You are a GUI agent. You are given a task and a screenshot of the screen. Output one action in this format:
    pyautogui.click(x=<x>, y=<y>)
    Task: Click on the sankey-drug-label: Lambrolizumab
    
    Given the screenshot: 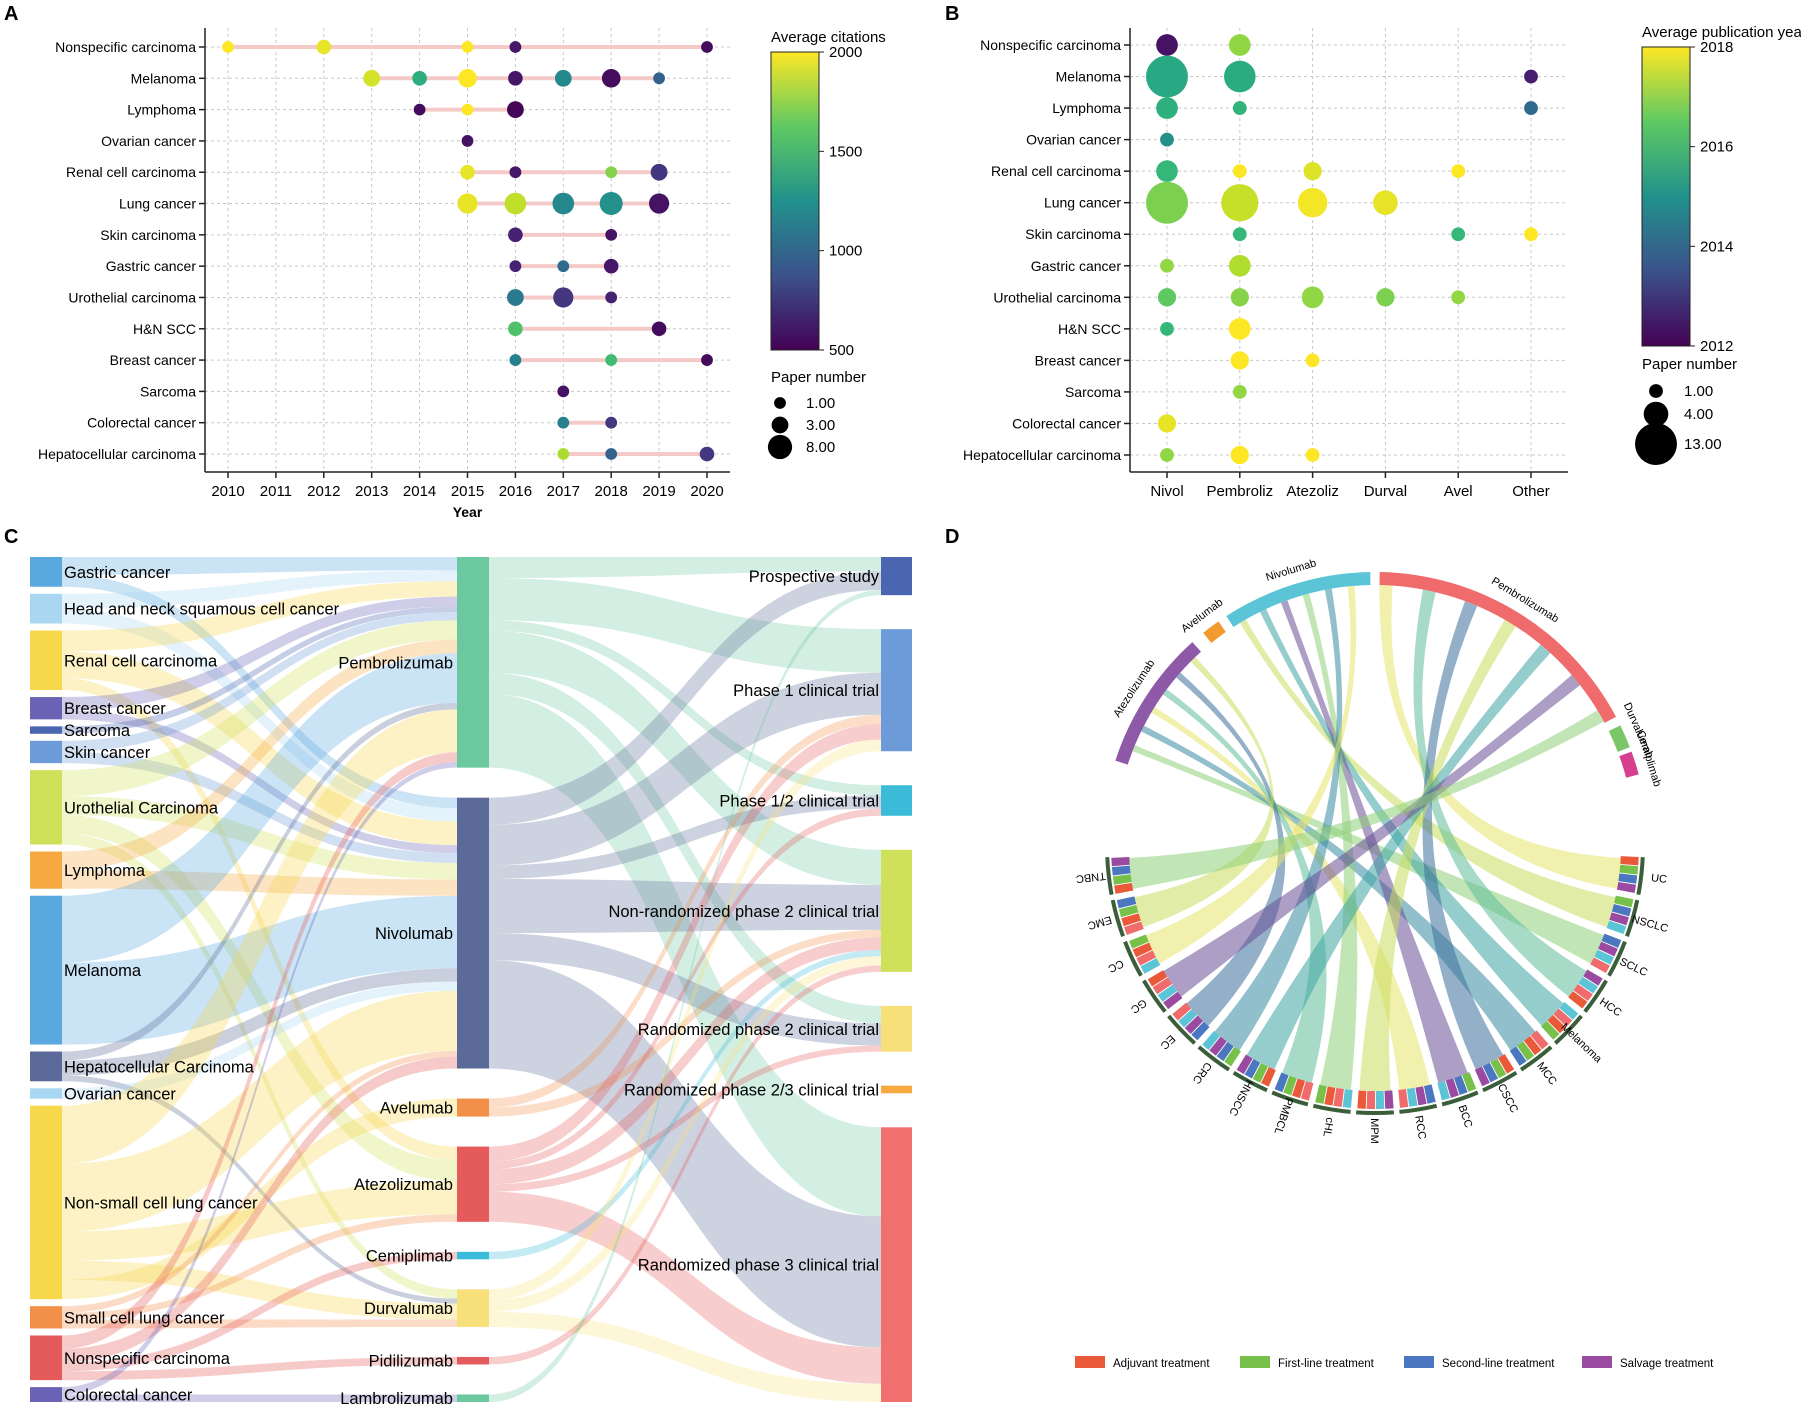 What is the action you would take?
    pyautogui.click(x=396, y=1397)
    